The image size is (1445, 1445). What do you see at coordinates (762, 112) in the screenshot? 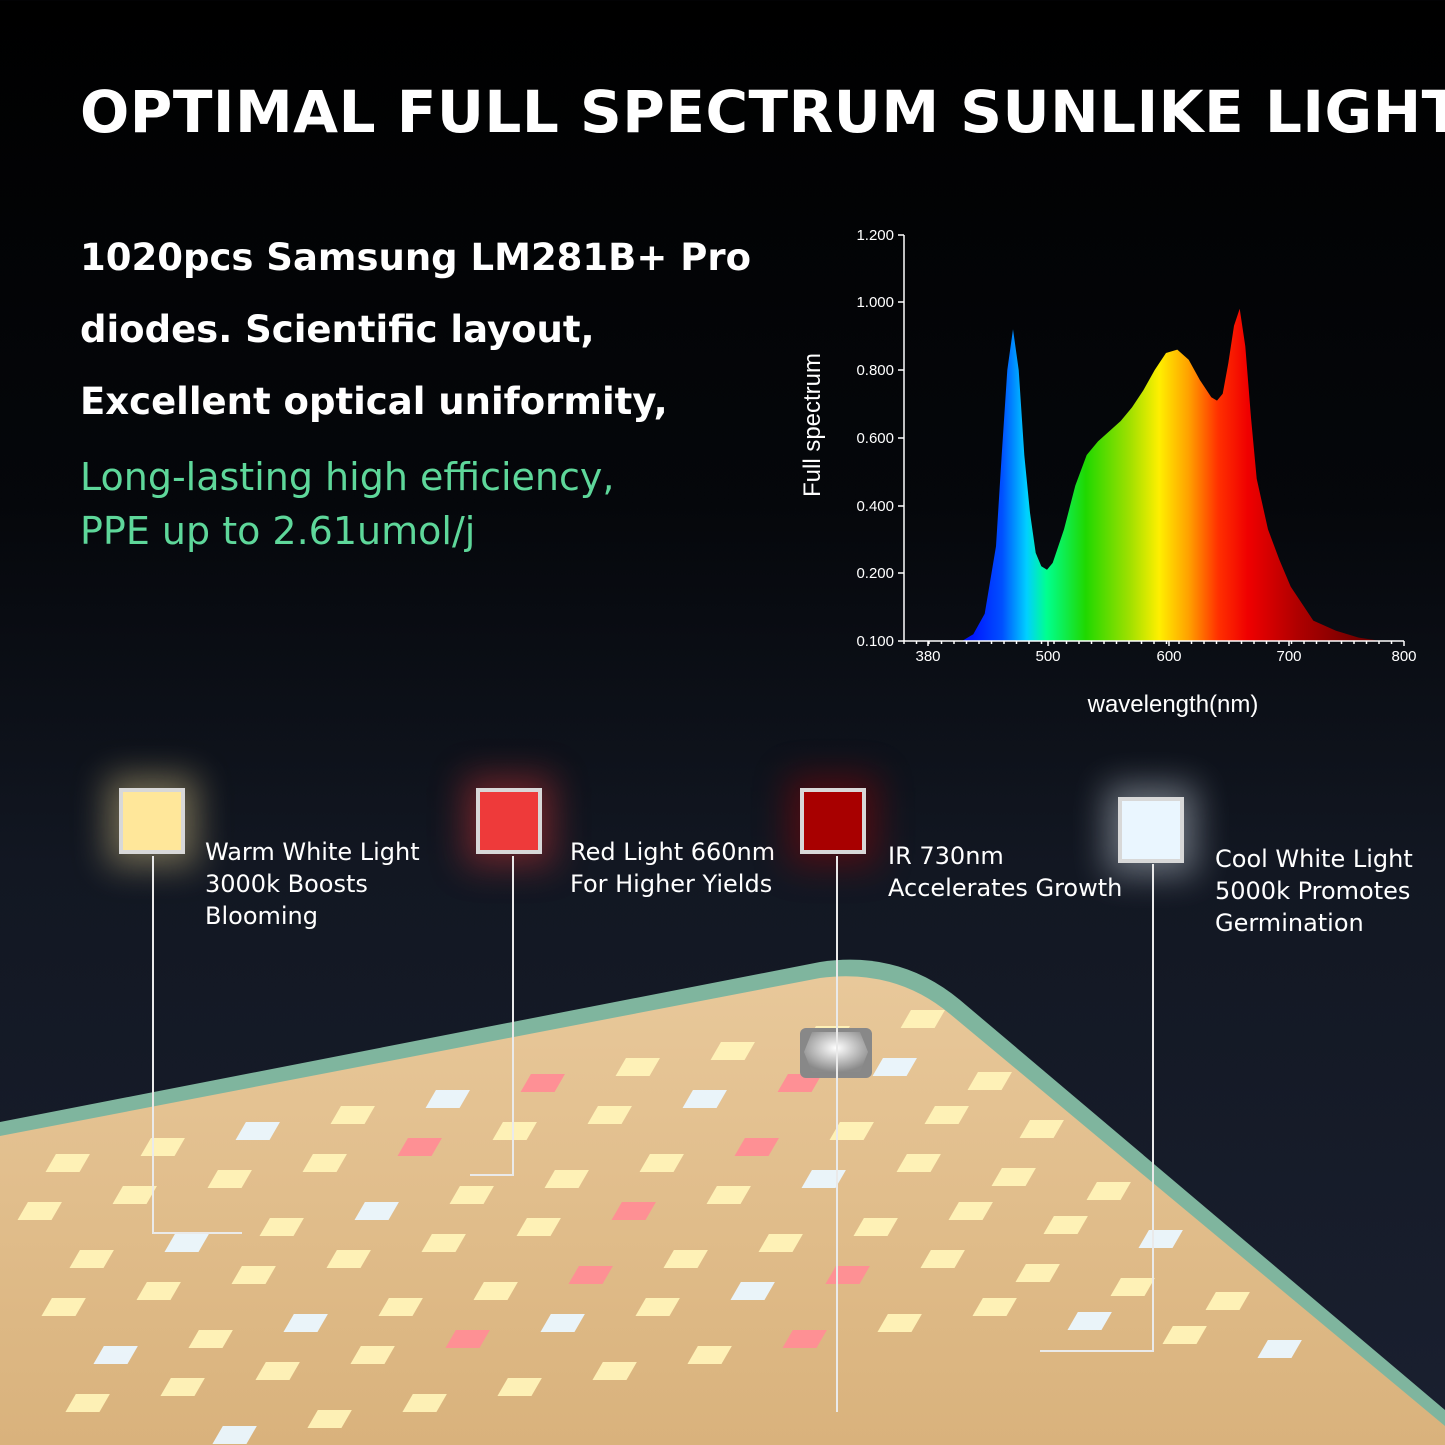
I see `page-title: OPTIMAL FULL SPECTRUM SUNLIKE LIGHT` at bounding box center [762, 112].